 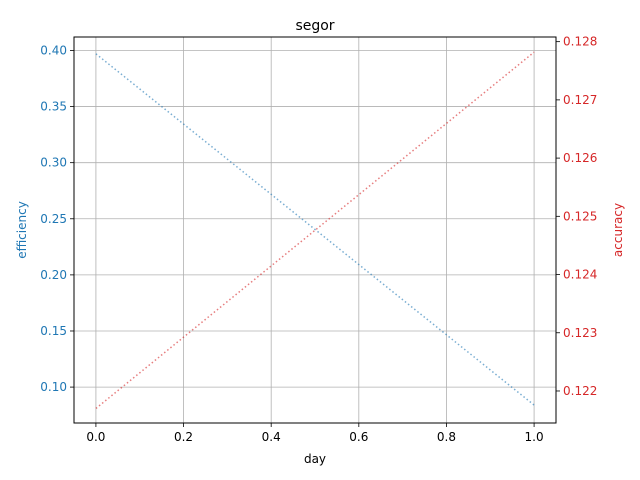 What do you see at coordinates (358, 437) in the screenshot?
I see `x-tick-label: 0.6` at bounding box center [358, 437].